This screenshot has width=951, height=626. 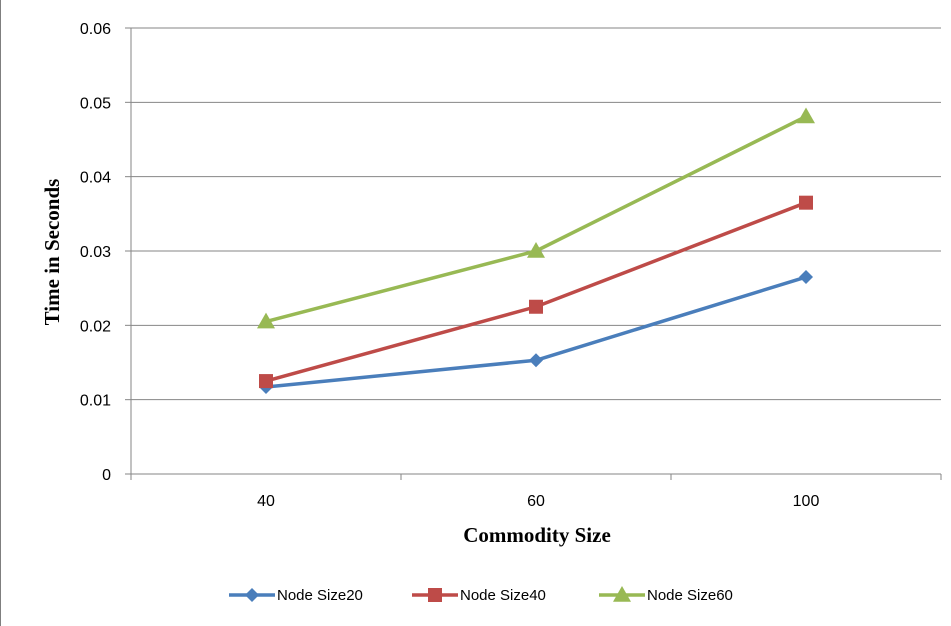 What do you see at coordinates (95, 103) in the screenshot?
I see `y-tick-label: 0.05` at bounding box center [95, 103].